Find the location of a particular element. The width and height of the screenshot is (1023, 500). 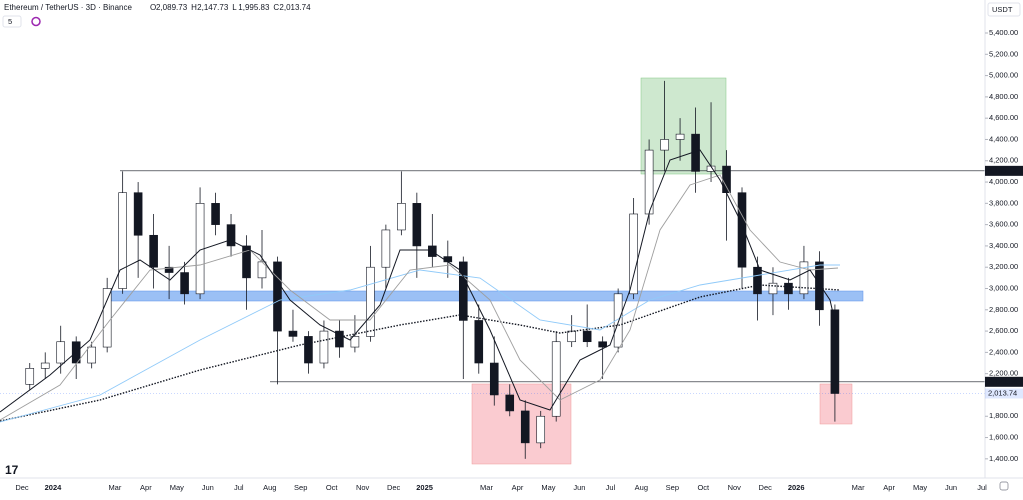

ohlc-key: L is located at coordinates (234, 7).